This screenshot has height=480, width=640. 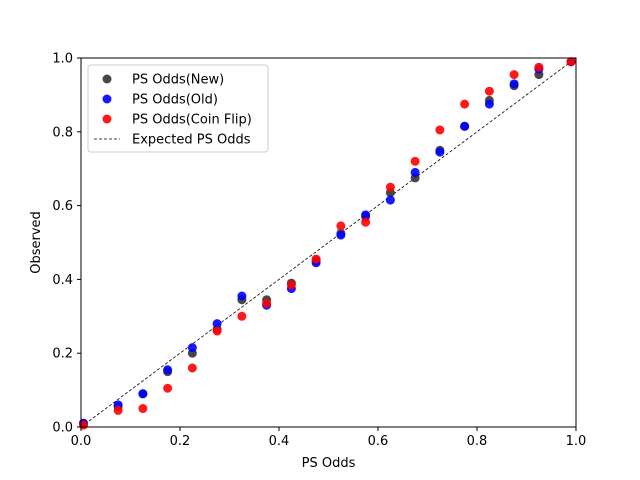 I want to click on x-tick-label: 0.0, so click(x=81, y=441).